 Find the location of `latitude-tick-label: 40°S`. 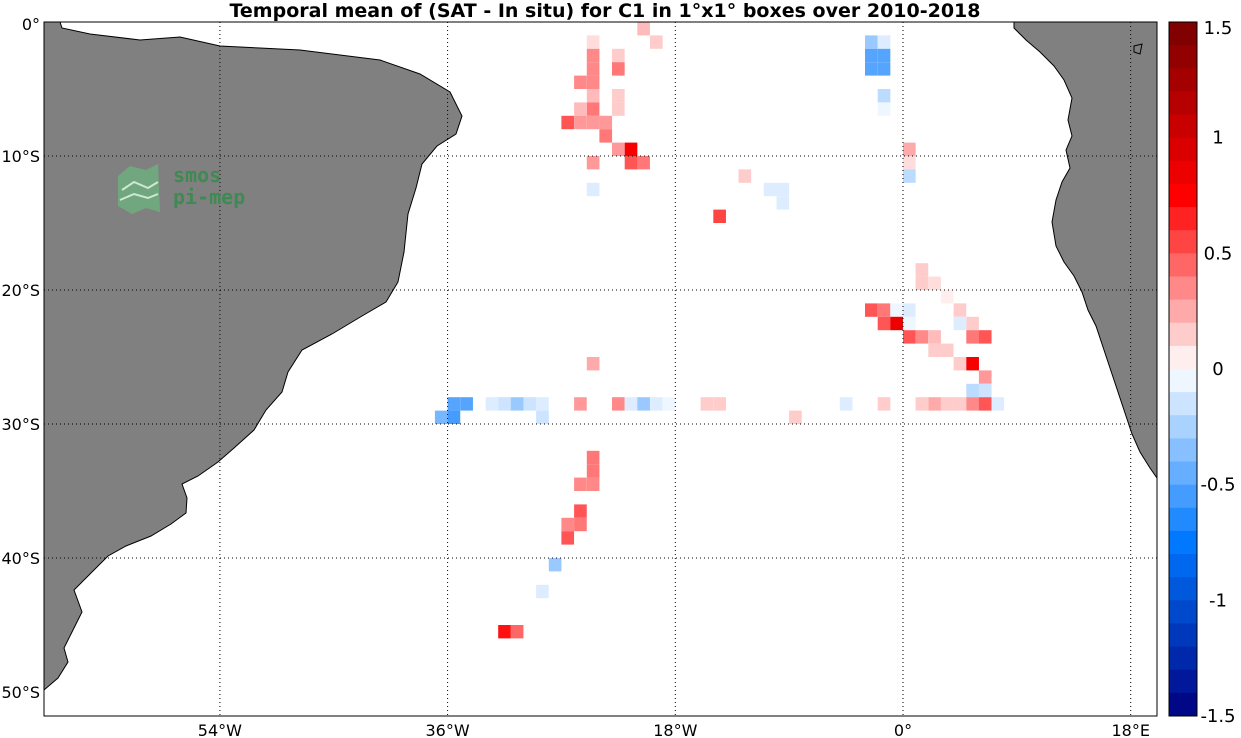

latitude-tick-label: 40°S is located at coordinates (20, 558).